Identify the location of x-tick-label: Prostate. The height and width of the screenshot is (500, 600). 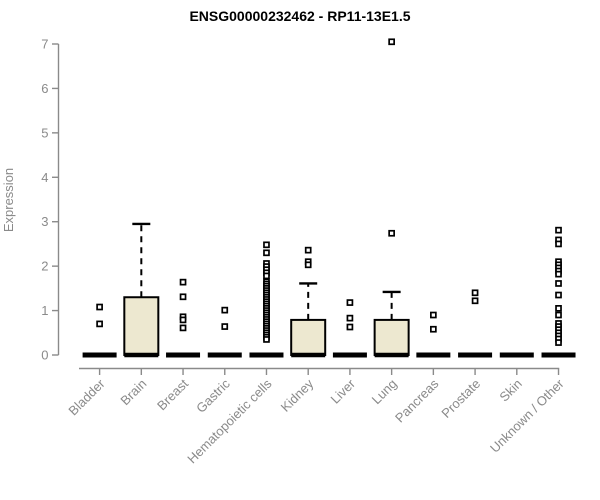
(460, 398).